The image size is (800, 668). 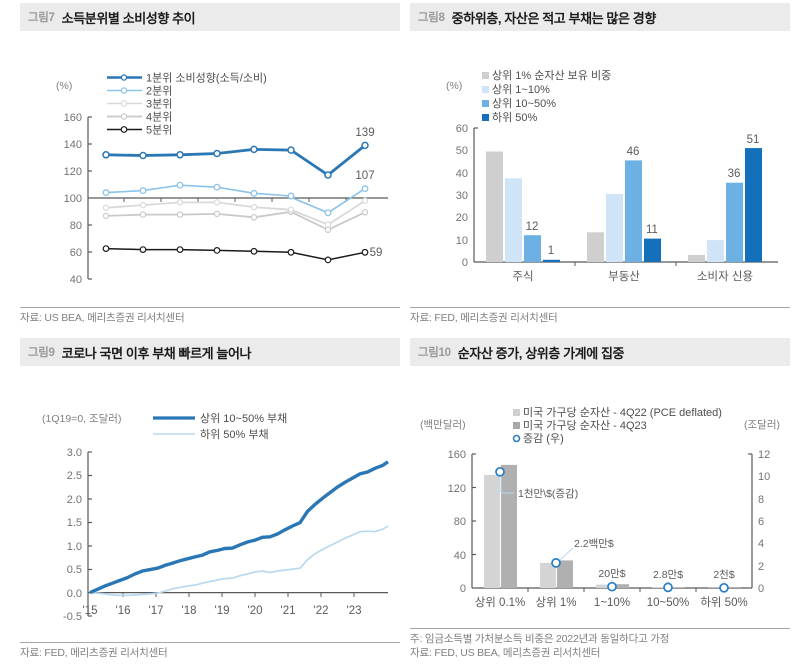 What do you see at coordinates (505, 653) in the screenshot?
I see `figure-10-source: 자료: FED, US BEA, 메리츠증권 리서치센터` at bounding box center [505, 653].